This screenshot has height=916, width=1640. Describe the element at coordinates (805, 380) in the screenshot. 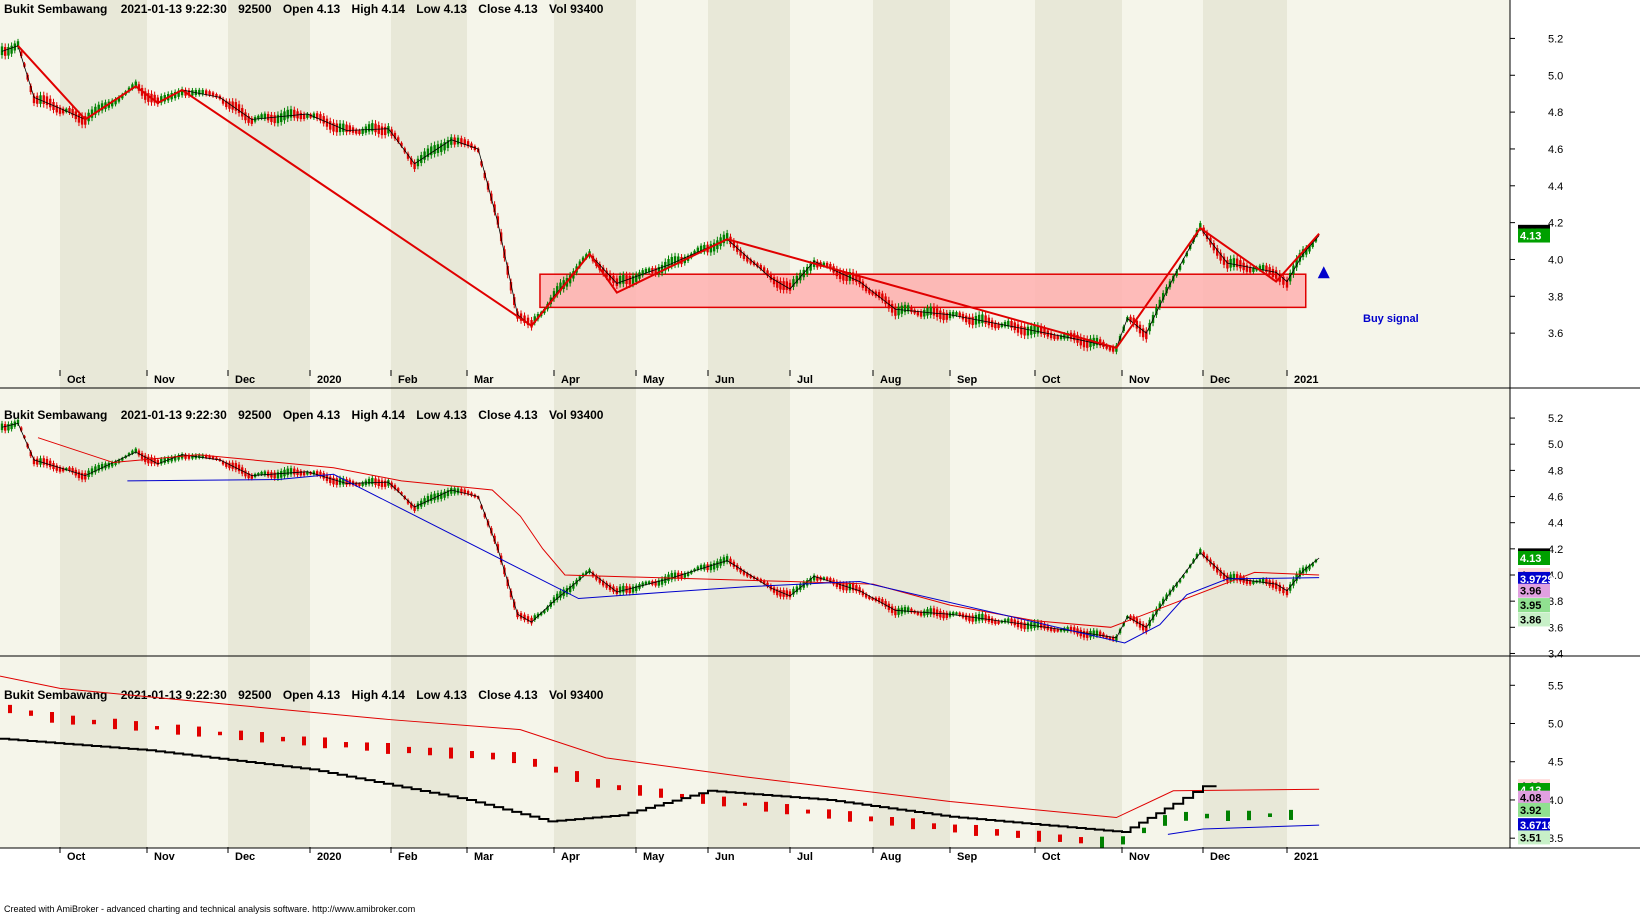

I see `month-label: Jul` at that location.